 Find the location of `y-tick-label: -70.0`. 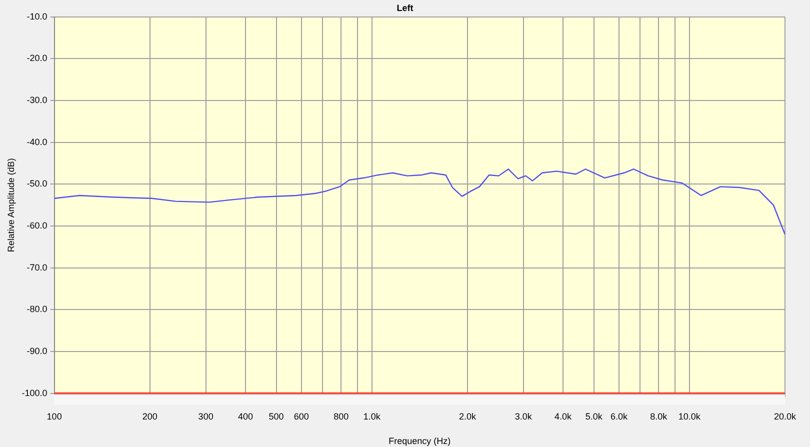

y-tick-label: -70.0 is located at coordinates (37, 267).